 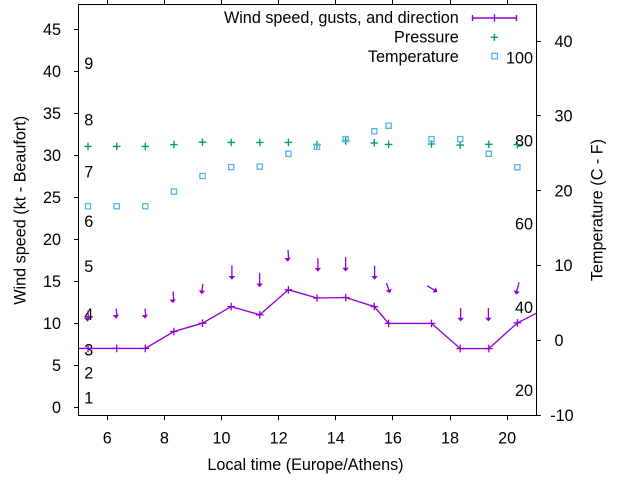 I want to click on svg-text: 35, so click(x=52, y=114).